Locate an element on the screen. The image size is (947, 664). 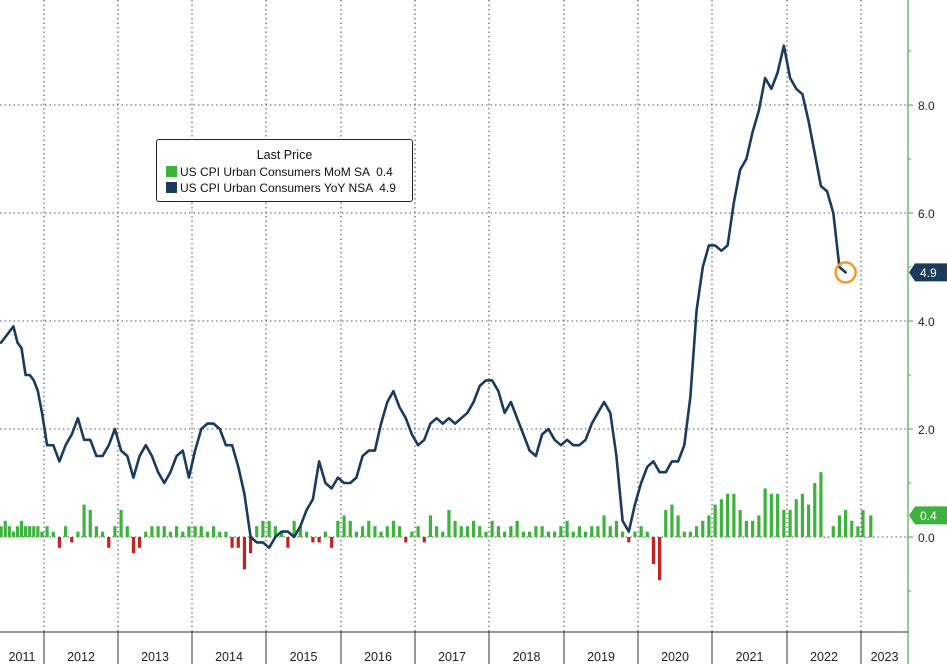
yoy-last-label-bg is located at coordinates (928, 272).